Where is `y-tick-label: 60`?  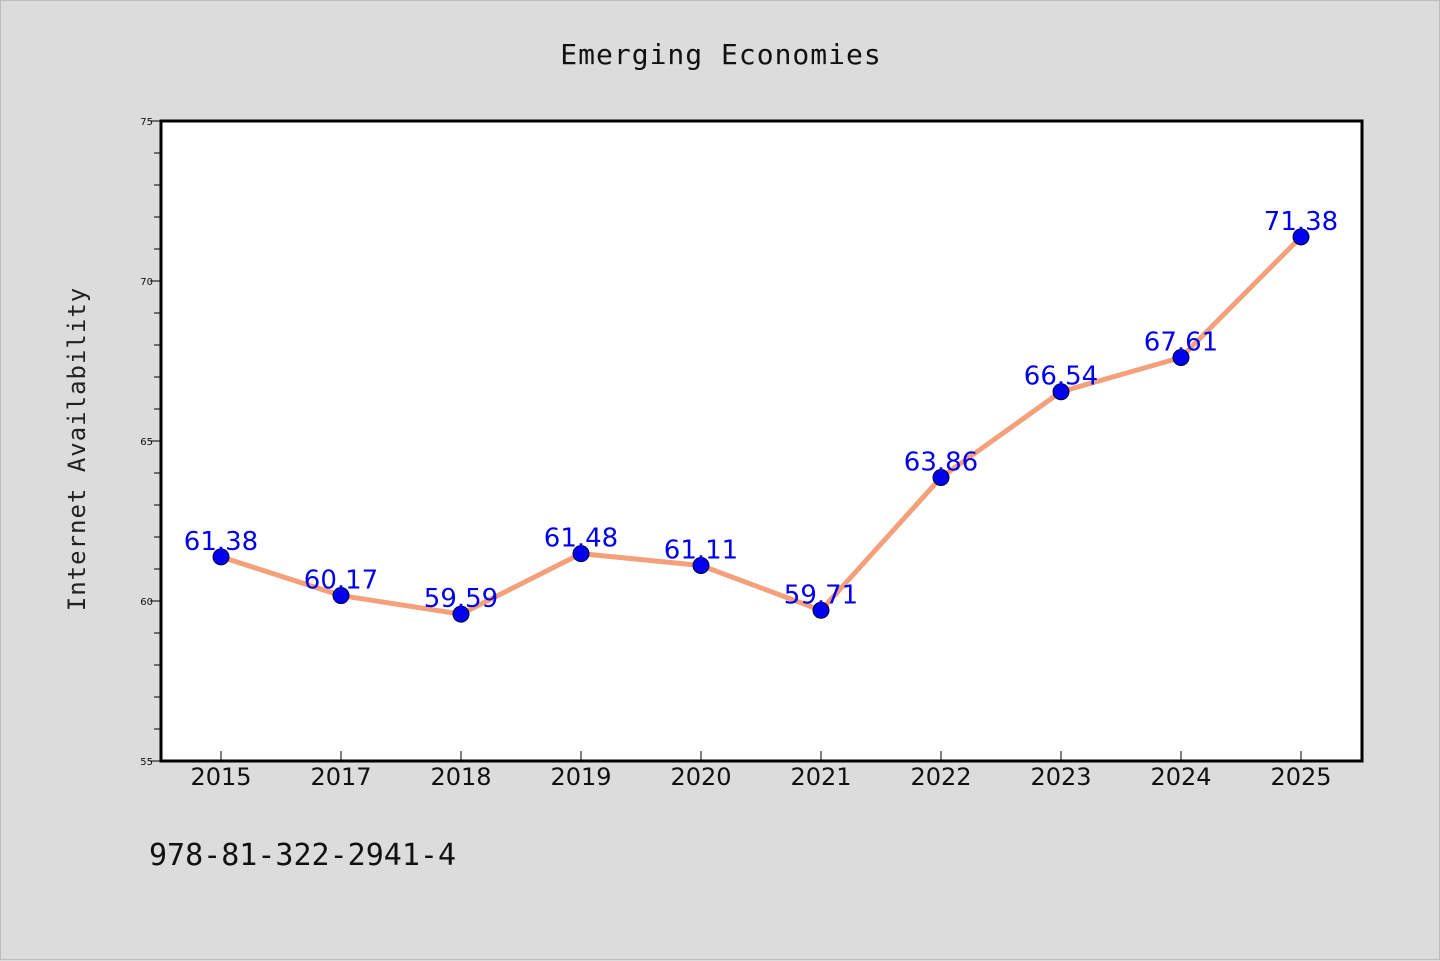 y-tick-label: 60 is located at coordinates (146, 602).